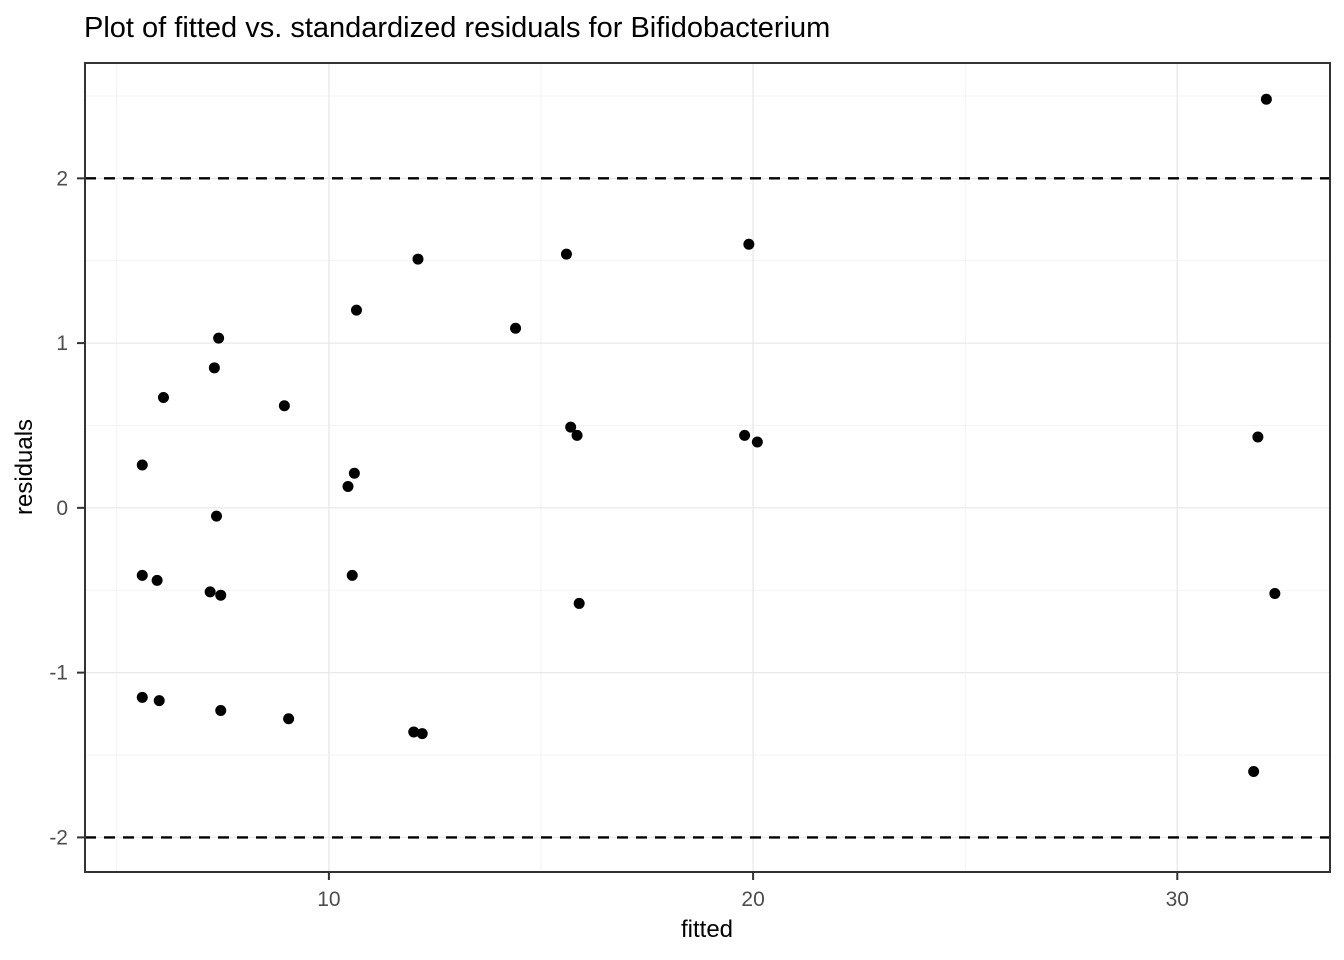  What do you see at coordinates (752, 899) in the screenshot?
I see `x-tick-label: 20` at bounding box center [752, 899].